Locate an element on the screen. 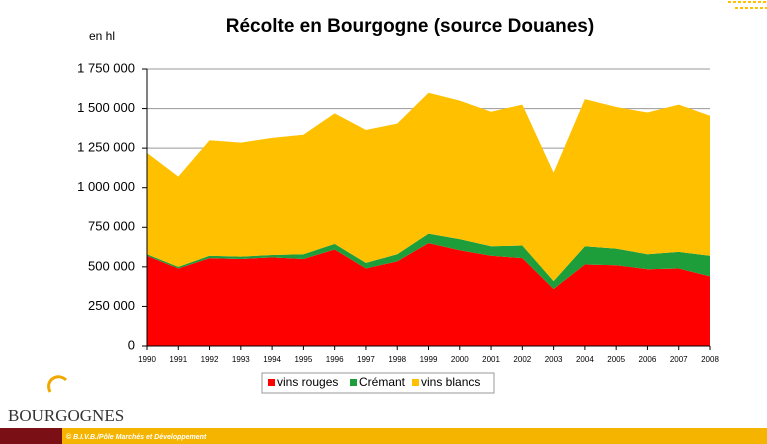 The height and width of the screenshot is (444, 767). y-tick-label: 250 000 is located at coordinates (111, 305).